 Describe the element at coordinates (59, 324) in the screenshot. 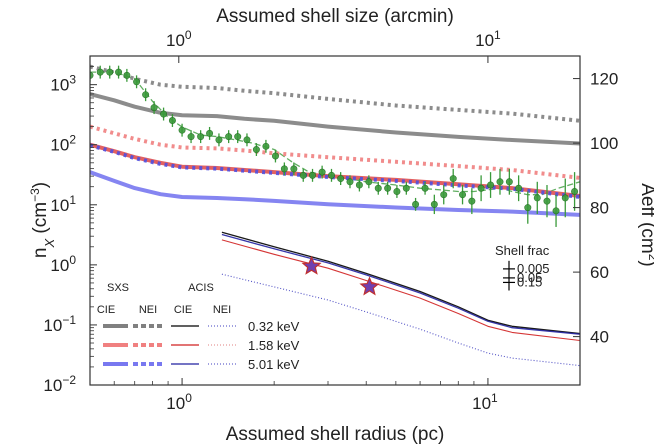

I see `y-tick-label: 10⁻¹` at that location.